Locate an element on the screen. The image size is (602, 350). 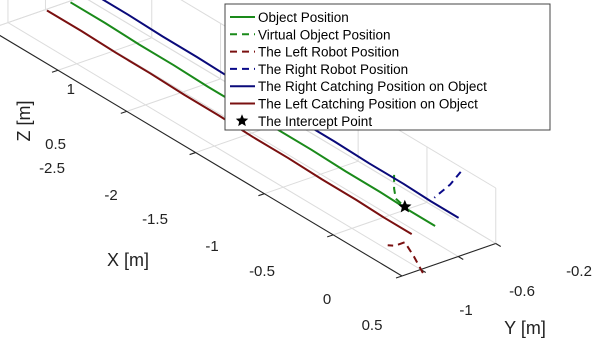
x-tick-label: 0.5 is located at coordinates (372, 325).